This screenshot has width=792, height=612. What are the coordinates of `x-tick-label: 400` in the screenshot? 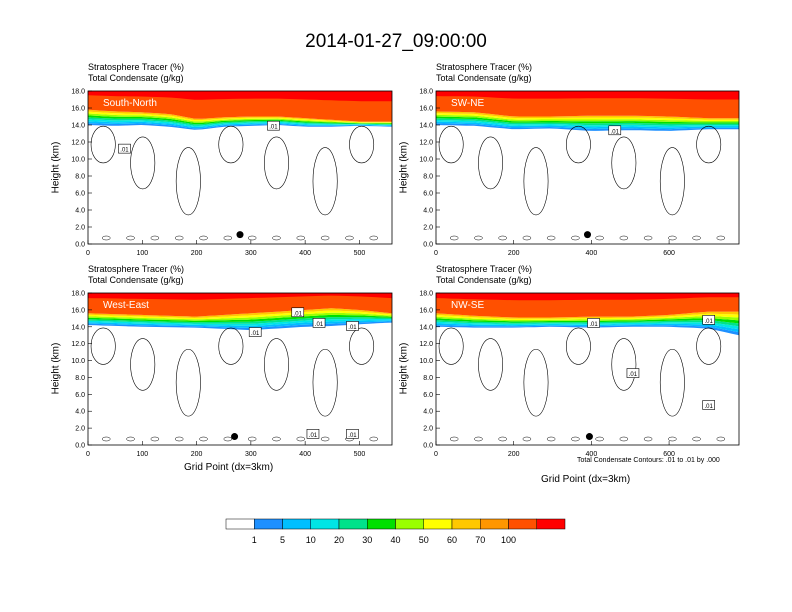 It's located at (592, 454).